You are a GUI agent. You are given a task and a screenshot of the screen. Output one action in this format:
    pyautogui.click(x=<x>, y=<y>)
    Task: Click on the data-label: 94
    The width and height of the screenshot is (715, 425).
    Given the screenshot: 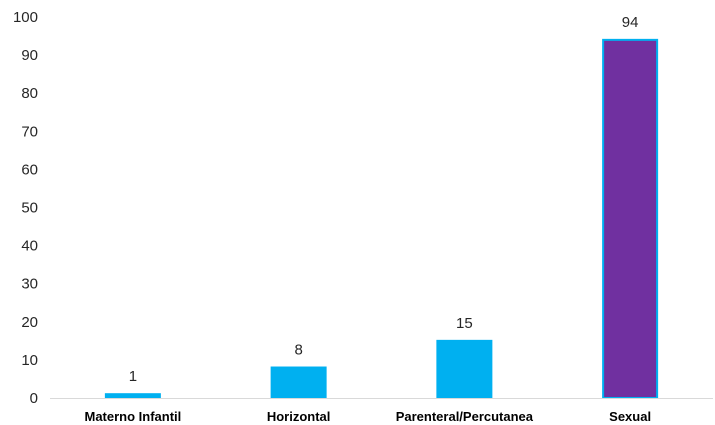 What is the action you would take?
    pyautogui.click(x=630, y=22)
    